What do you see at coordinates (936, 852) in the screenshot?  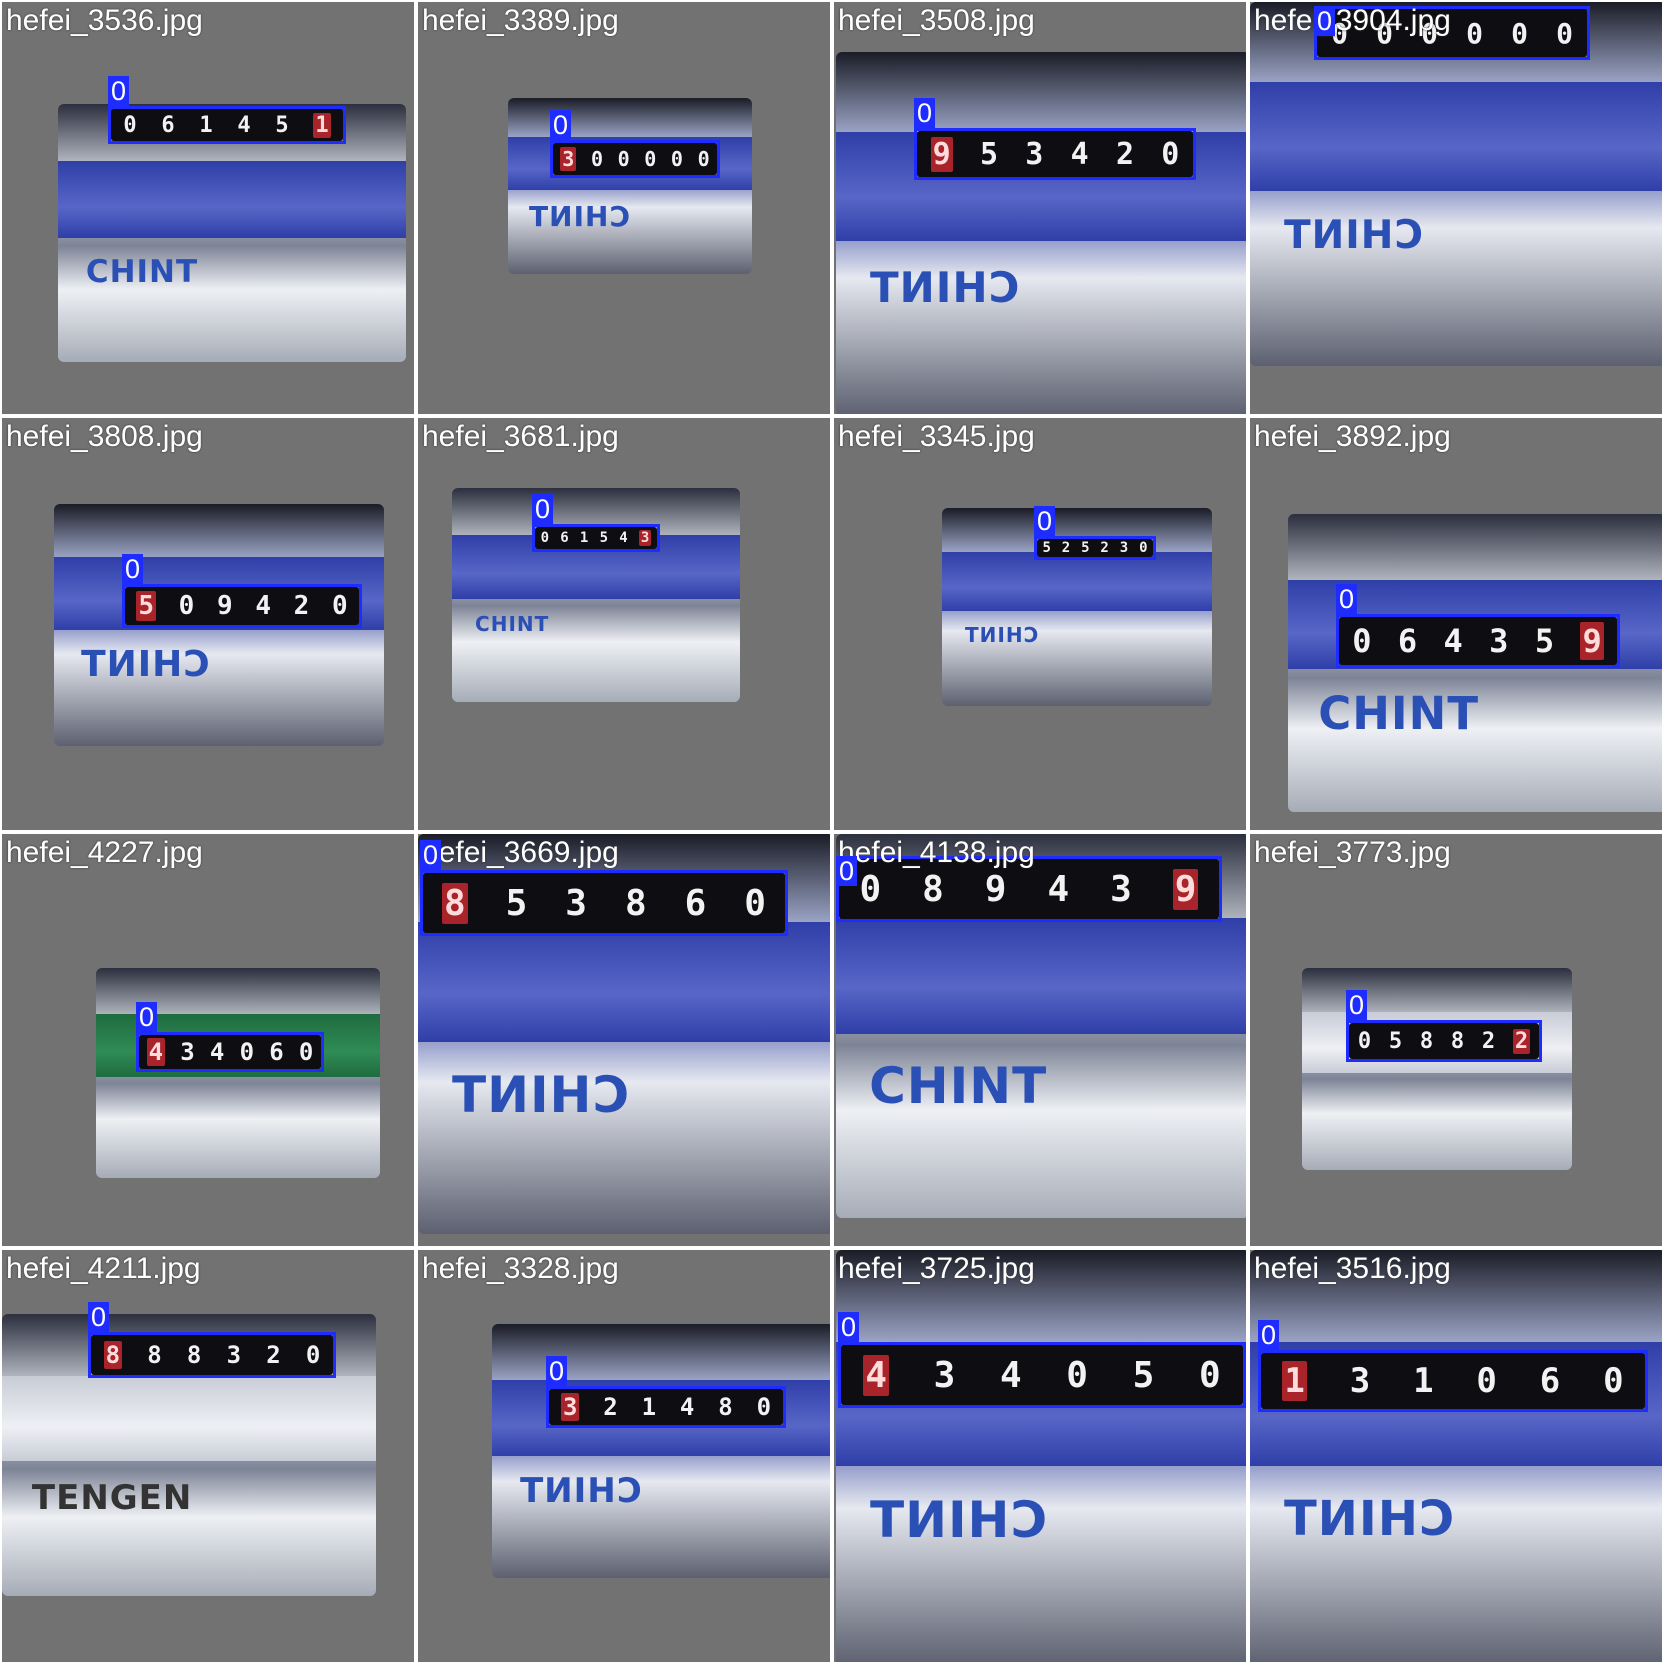 I see `tile-filename: hefei_4138.jpg` at bounding box center [936, 852].